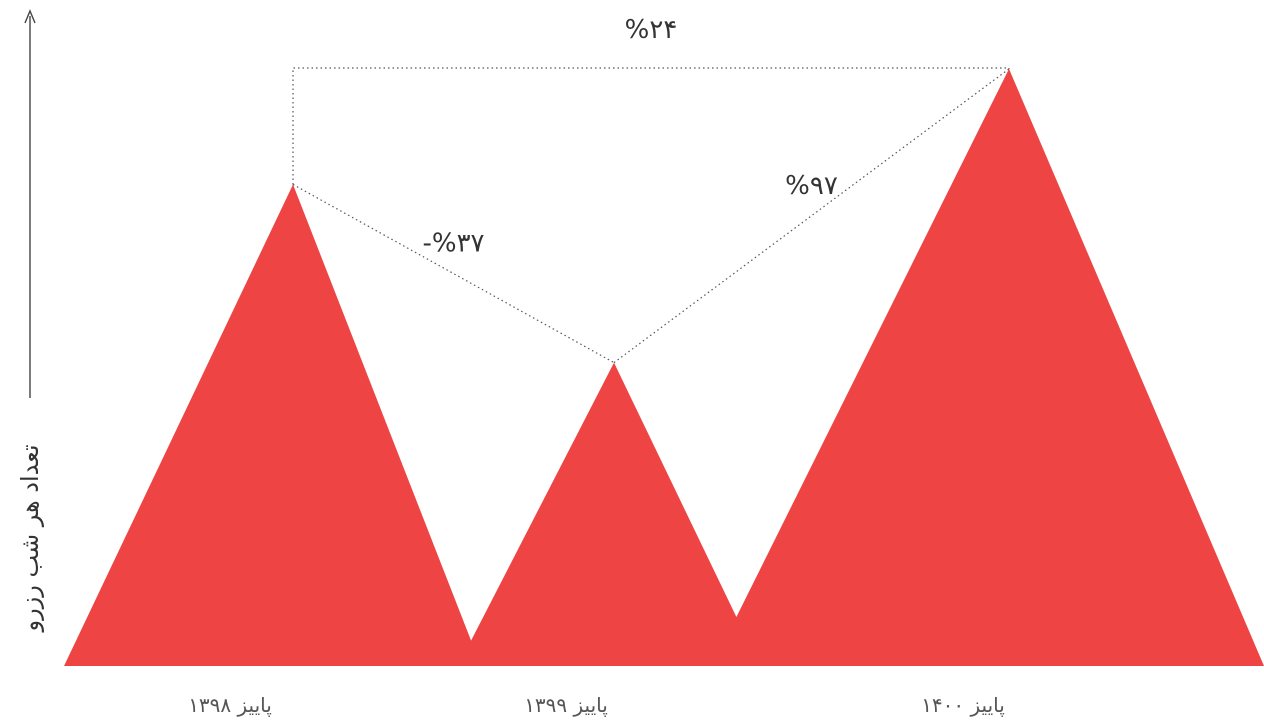 This screenshot has height=726, width=1264. Describe the element at coordinates (230, 705) in the screenshot. I see `category-label-1: پاییز ۱۳۹۸` at that location.